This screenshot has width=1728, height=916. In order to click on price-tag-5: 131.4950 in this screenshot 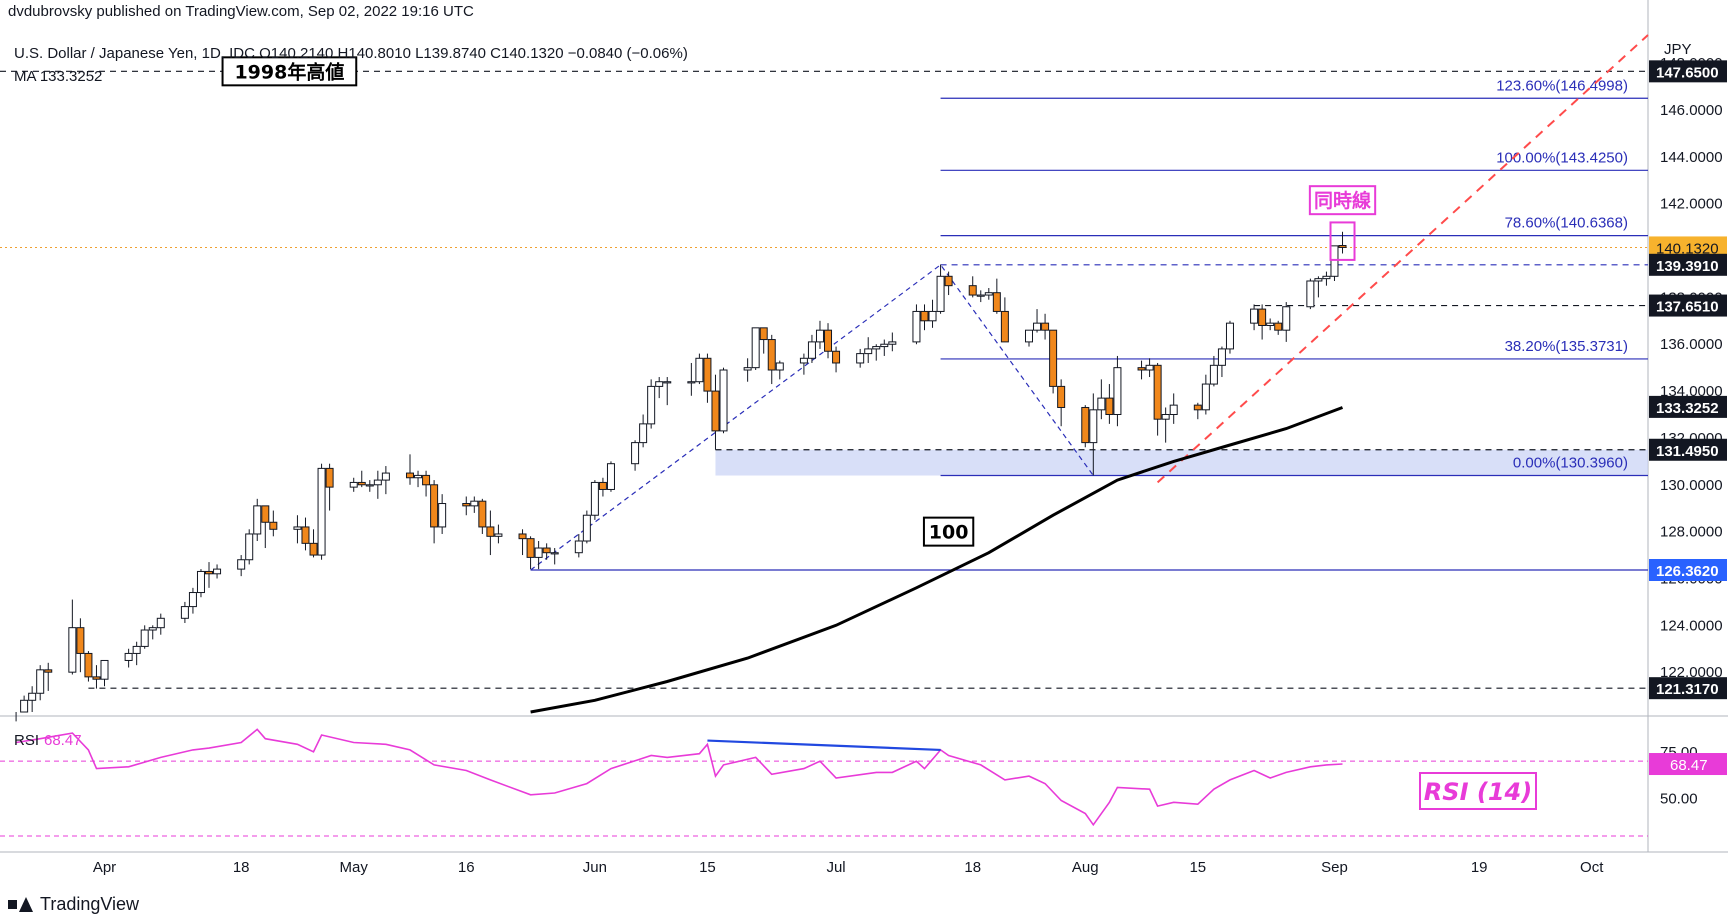, I will do `click(1688, 449)`.